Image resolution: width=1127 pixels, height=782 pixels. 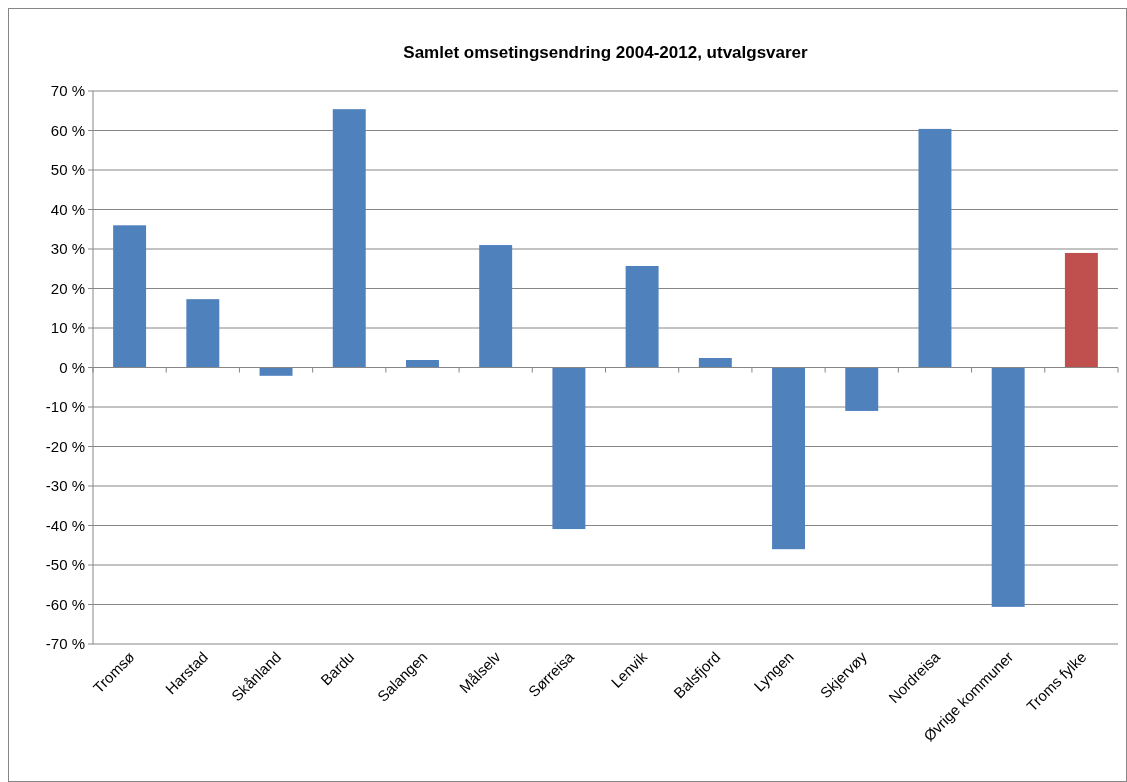 I want to click on chart-title: Samlet omsetingsendring 2004-2012, utvalgsvarer, so click(x=606, y=52).